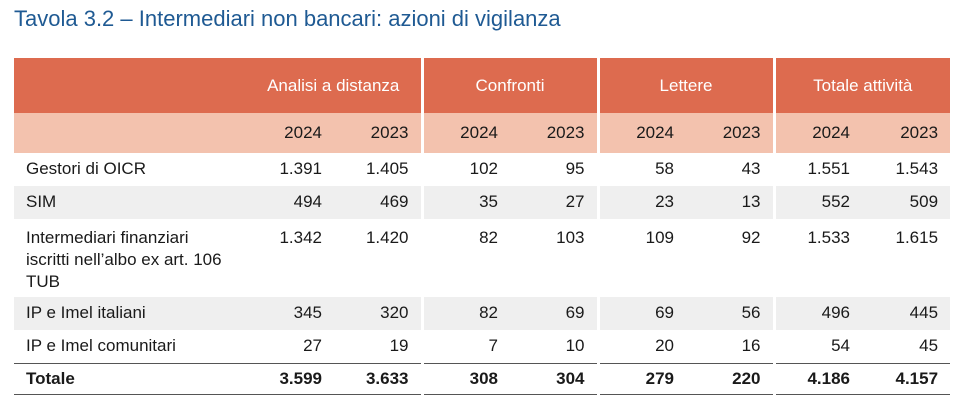  I want to click on table-cell: 345, so click(290, 313).